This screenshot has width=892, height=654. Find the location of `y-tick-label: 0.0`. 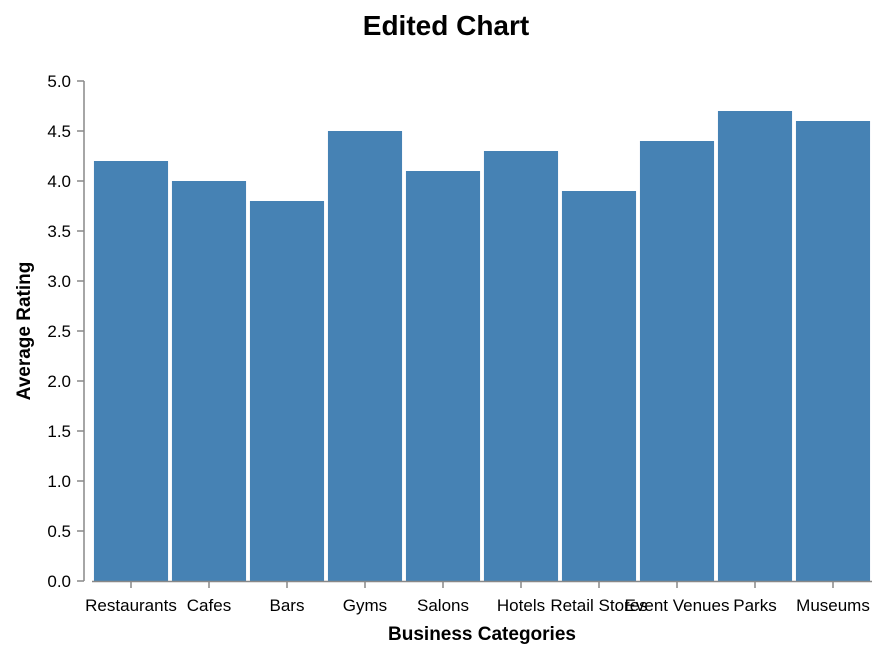

y-tick-label: 0.0 is located at coordinates (59, 581).